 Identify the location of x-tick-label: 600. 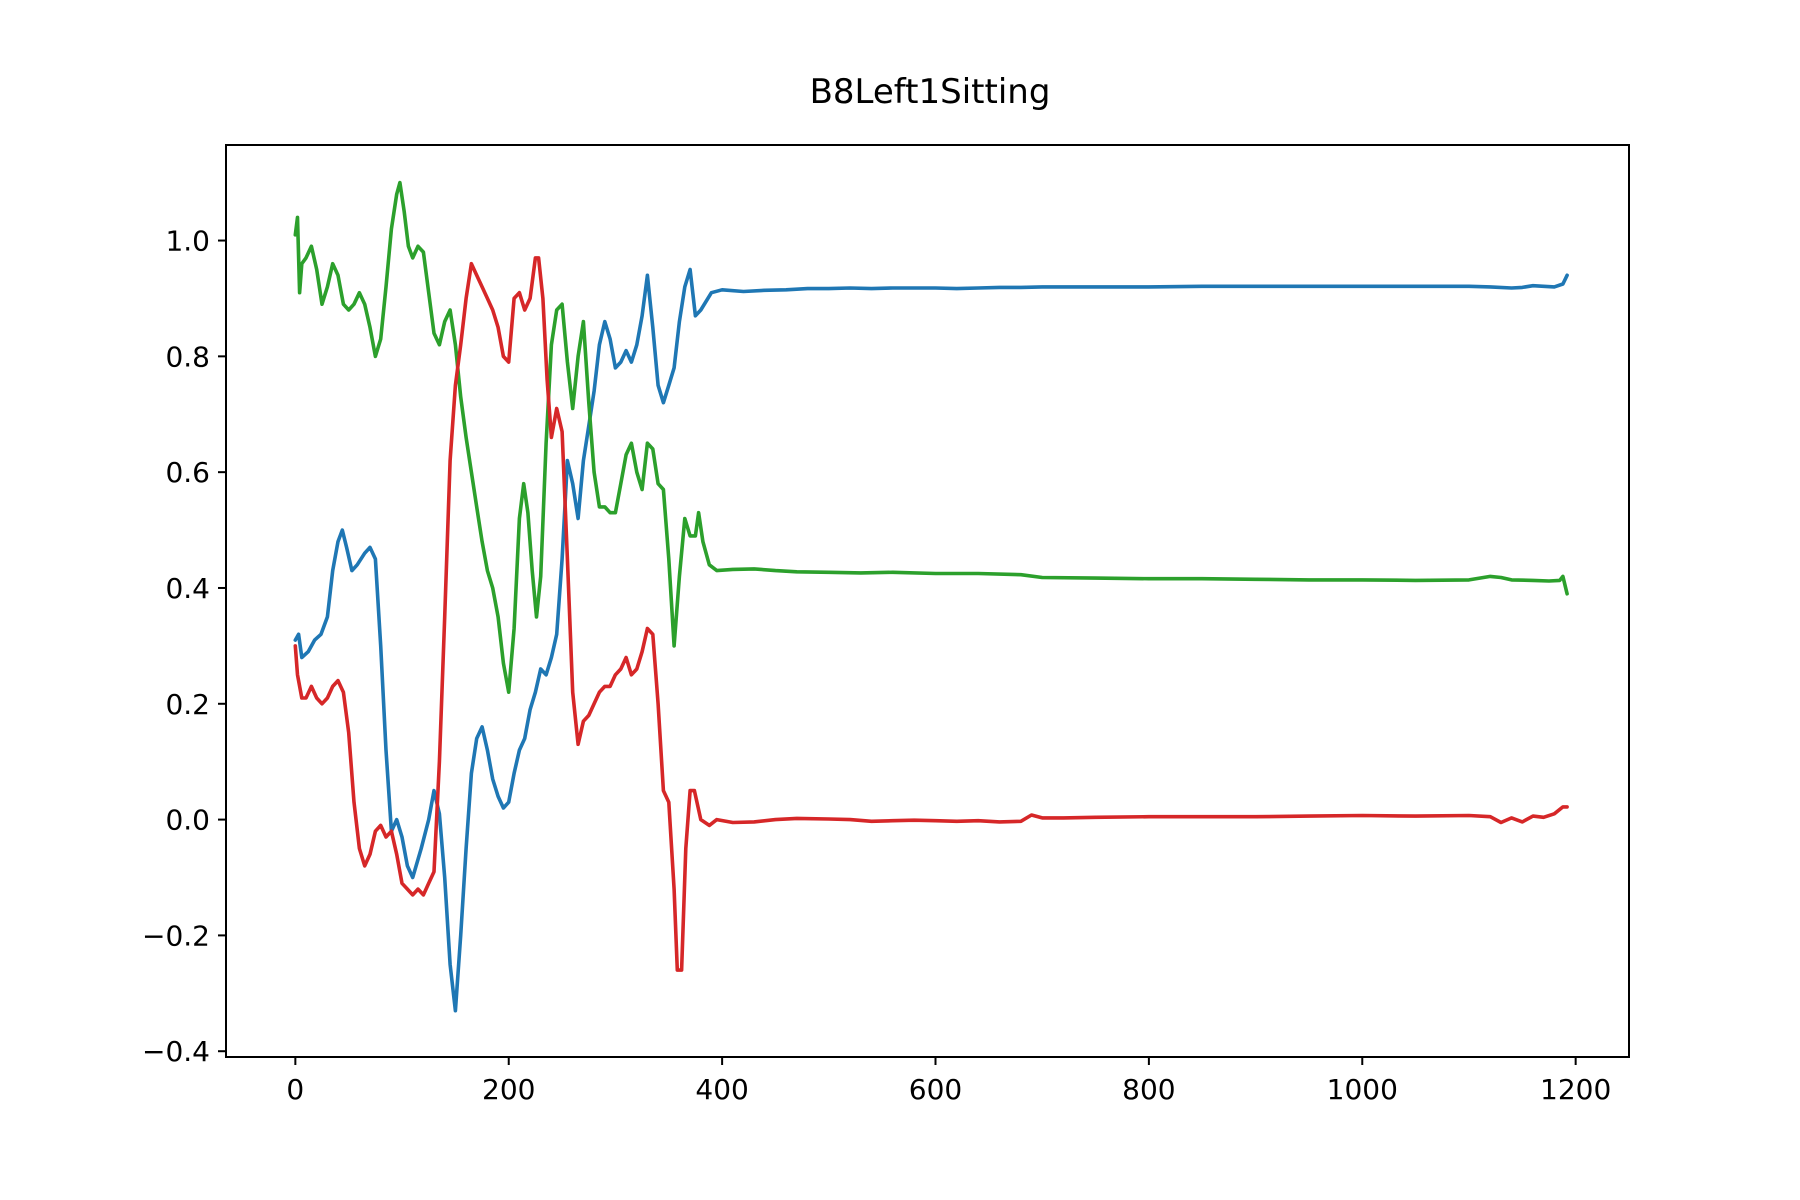
(935, 1089).